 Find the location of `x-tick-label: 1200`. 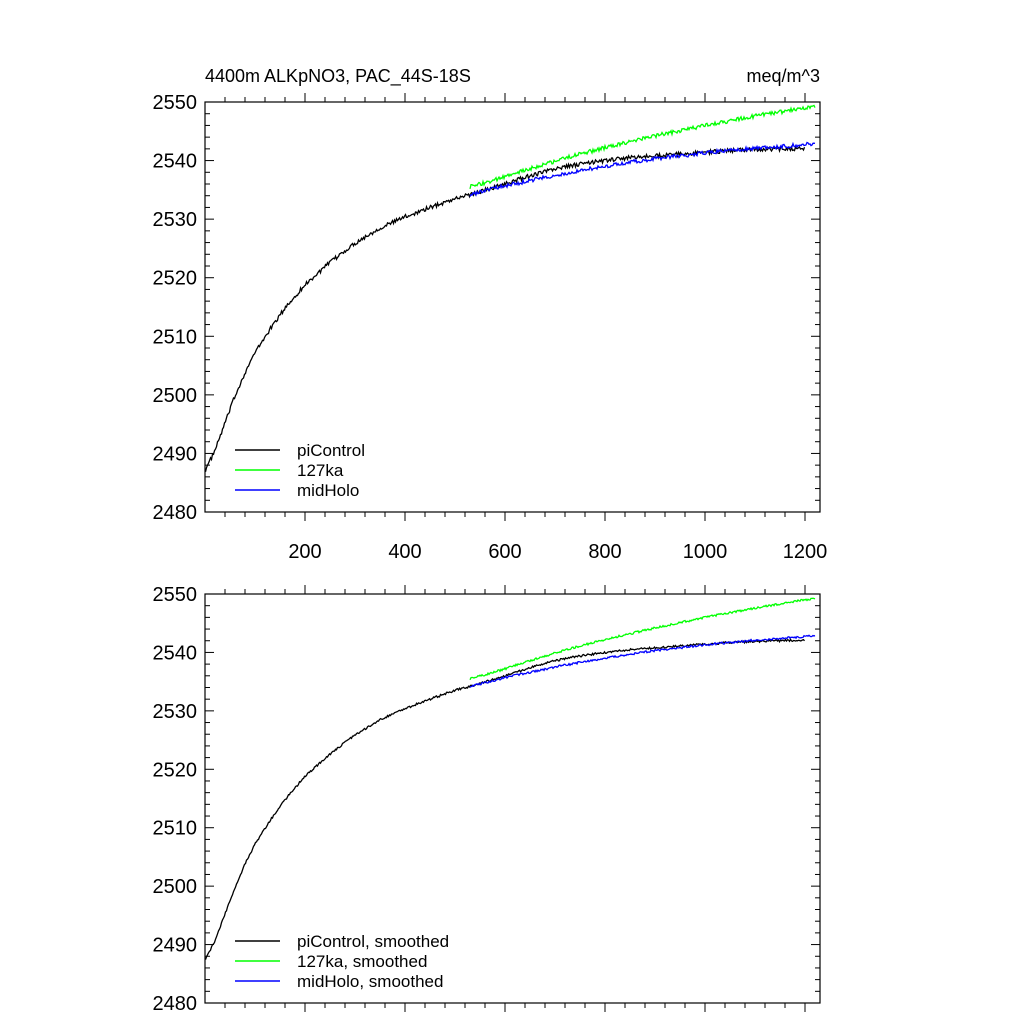

x-tick-label: 1200 is located at coordinates (805, 552).